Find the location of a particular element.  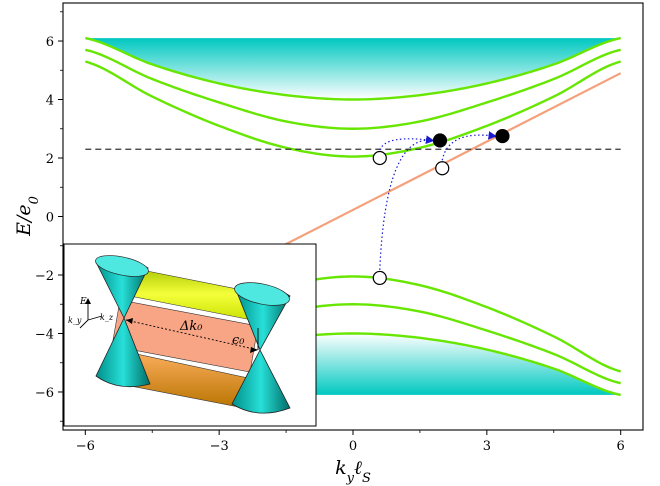

x-tick-label-2: 0 is located at coordinates (353, 446).